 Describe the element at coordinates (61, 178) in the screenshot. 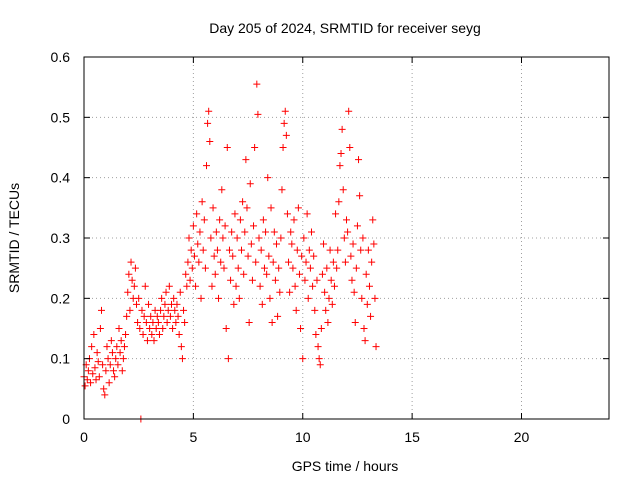

I see `y-tick-label: 0.4` at that location.